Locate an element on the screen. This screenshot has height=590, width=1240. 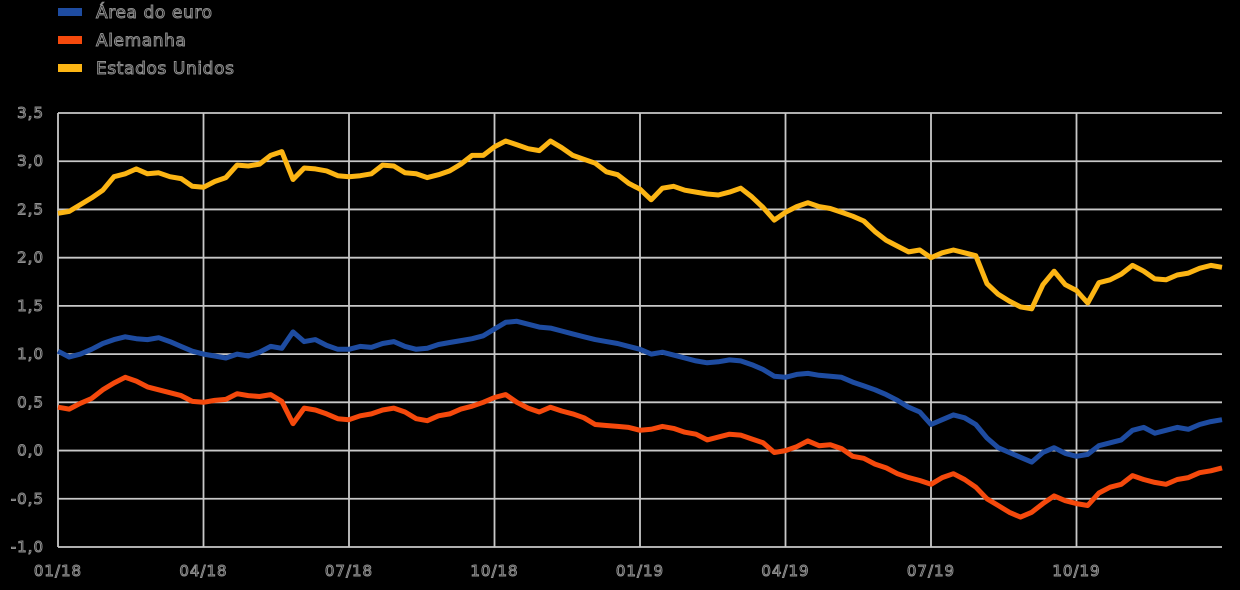
x-tick-label: 10/18 is located at coordinates (494, 571).